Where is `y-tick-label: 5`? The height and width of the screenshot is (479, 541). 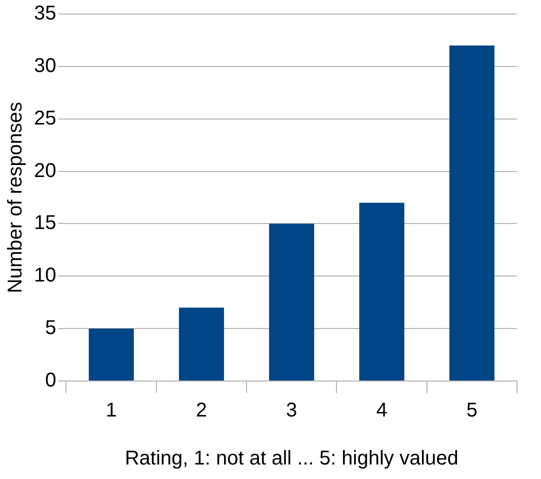
y-tick-label: 5 is located at coordinates (50, 328).